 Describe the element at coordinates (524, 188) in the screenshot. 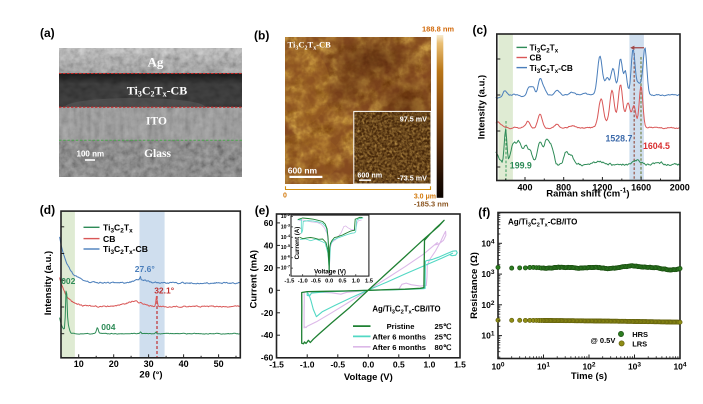

I see `svg-text: 400` at that location.